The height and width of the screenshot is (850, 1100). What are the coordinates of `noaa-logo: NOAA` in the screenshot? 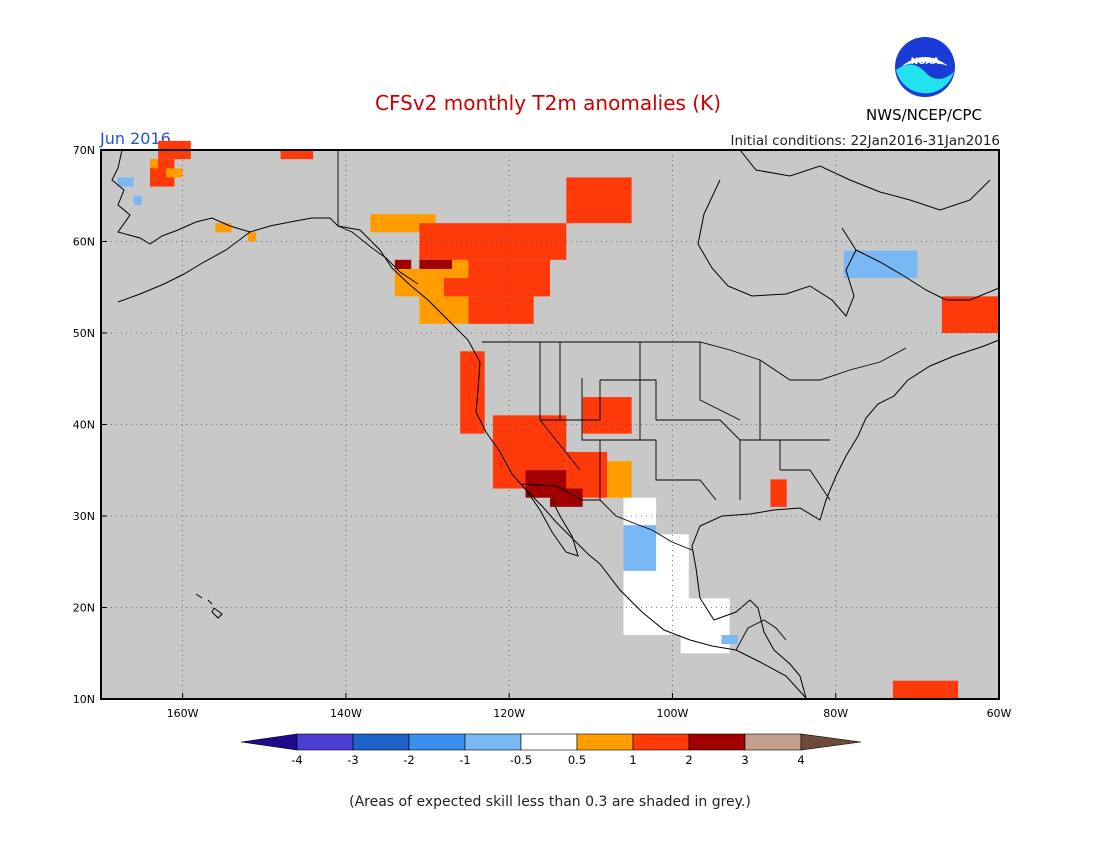 It's located at (925, 67).